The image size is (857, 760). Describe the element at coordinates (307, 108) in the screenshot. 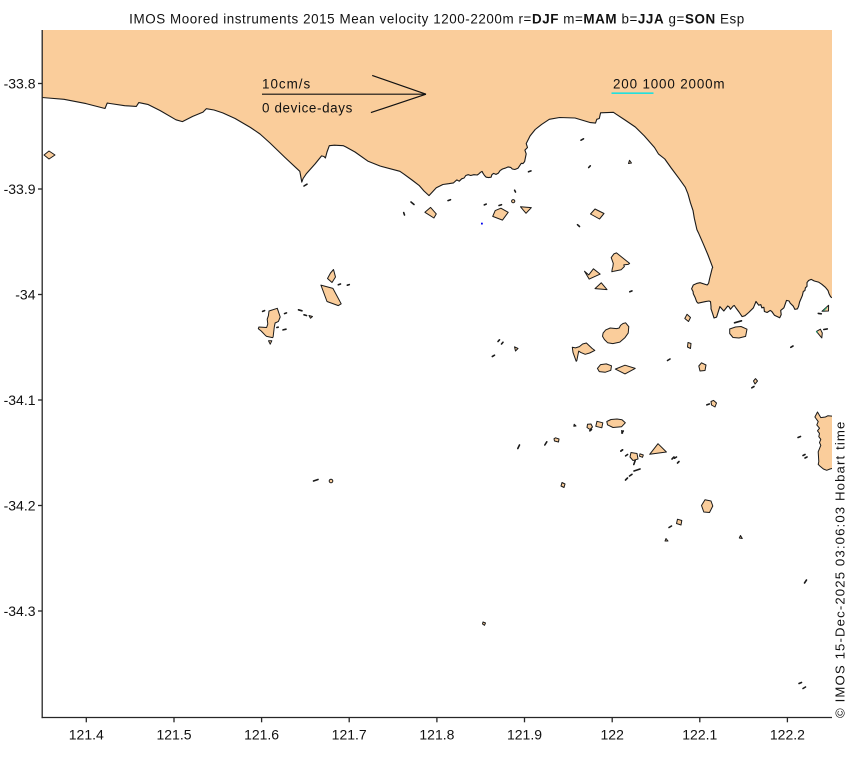

I see `svg-text: 0 device-days` at that location.